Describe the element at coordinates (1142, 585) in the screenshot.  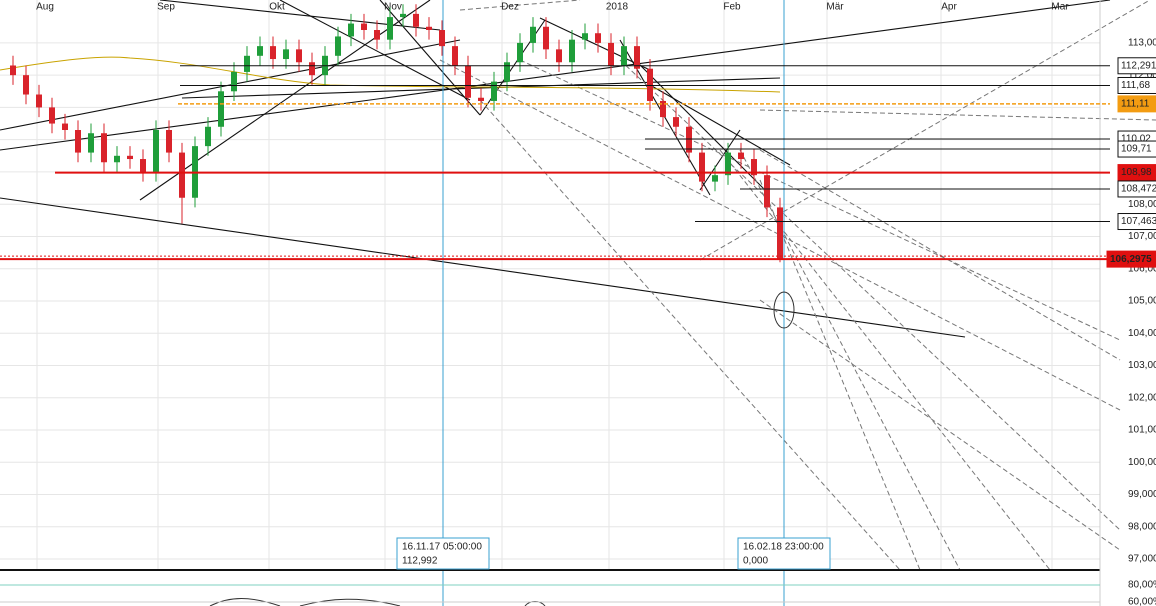
I see `indicator-tick-label: 80,00%` at that location.